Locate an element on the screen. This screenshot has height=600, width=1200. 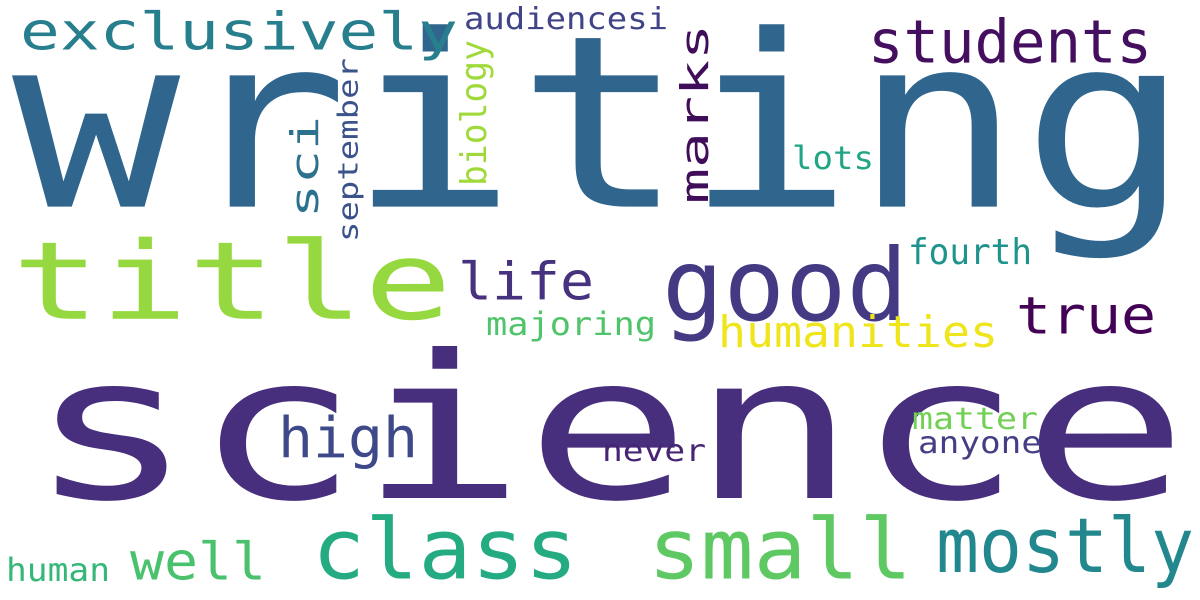
word-lots: lots is located at coordinates (833, 158).